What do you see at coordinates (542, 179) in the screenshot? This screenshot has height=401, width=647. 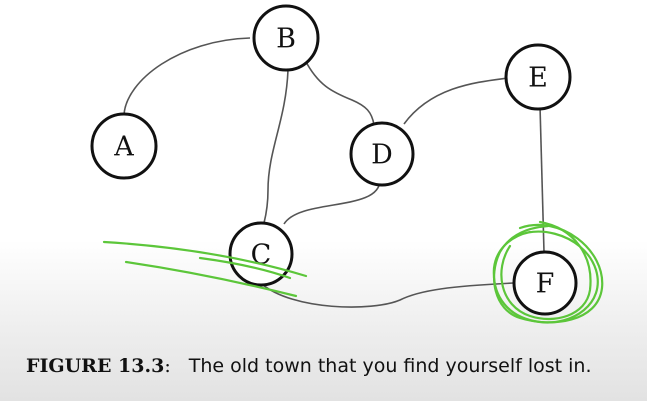 I see `edge-e-f` at bounding box center [542, 179].